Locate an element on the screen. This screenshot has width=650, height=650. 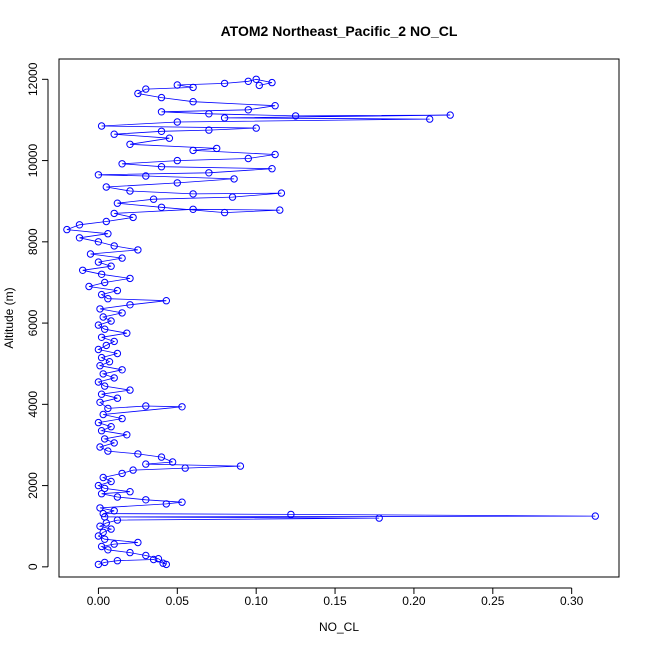
x-tick-label: 0.30 is located at coordinates (572, 601).